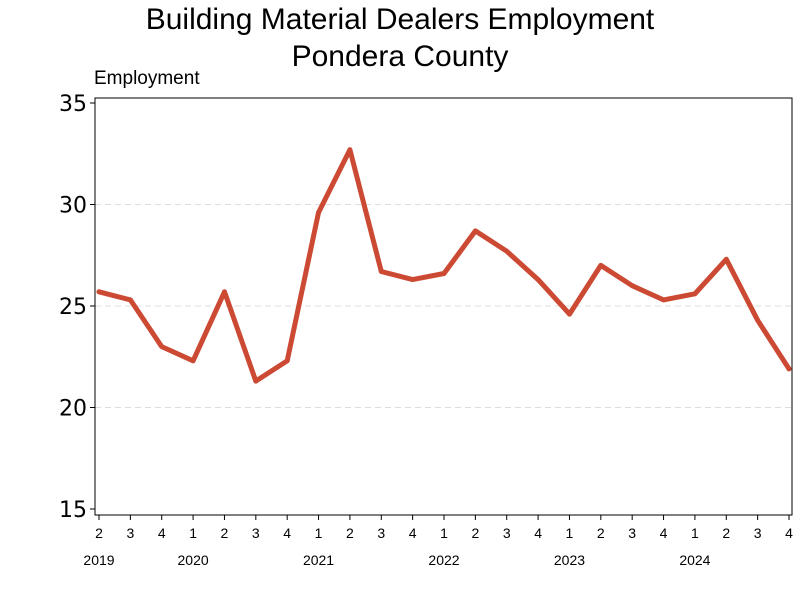 The image size is (800, 600). What do you see at coordinates (73, 409) in the screenshot?
I see `y-tick-label: 20` at bounding box center [73, 409].